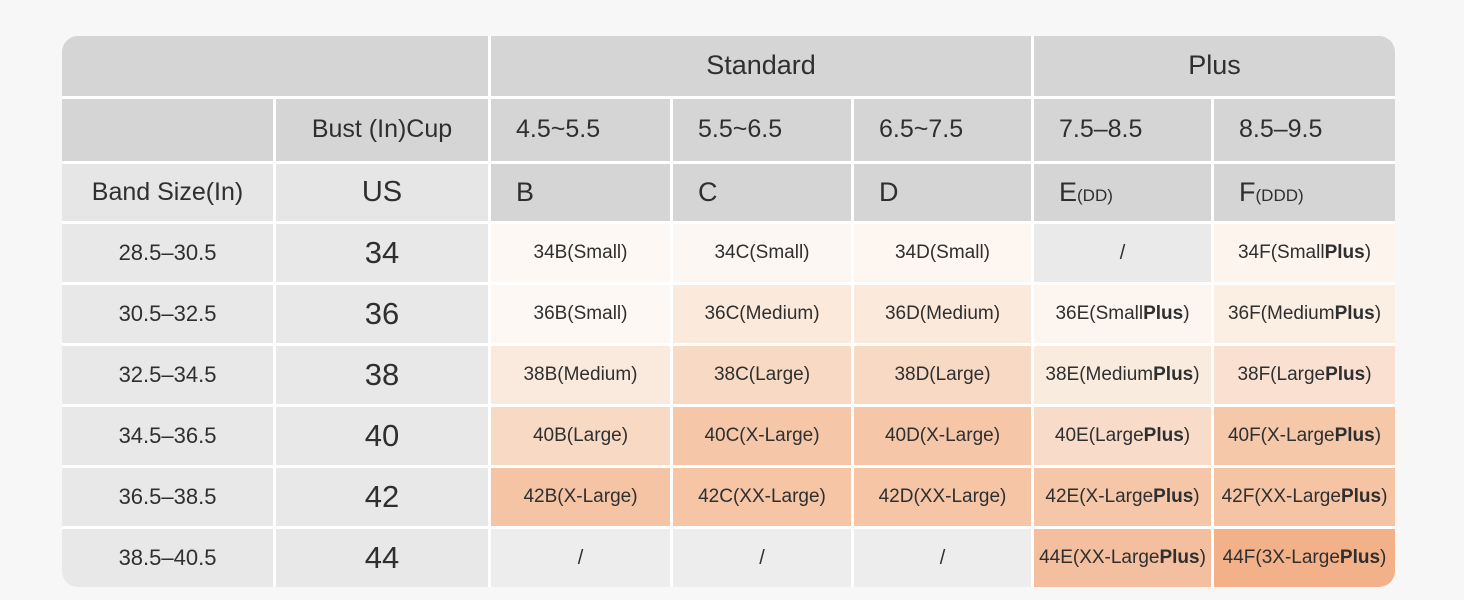 This screenshot has width=1464, height=600. Describe the element at coordinates (762, 436) in the screenshot. I see `size-cell: 40C(X-Large)` at that location.